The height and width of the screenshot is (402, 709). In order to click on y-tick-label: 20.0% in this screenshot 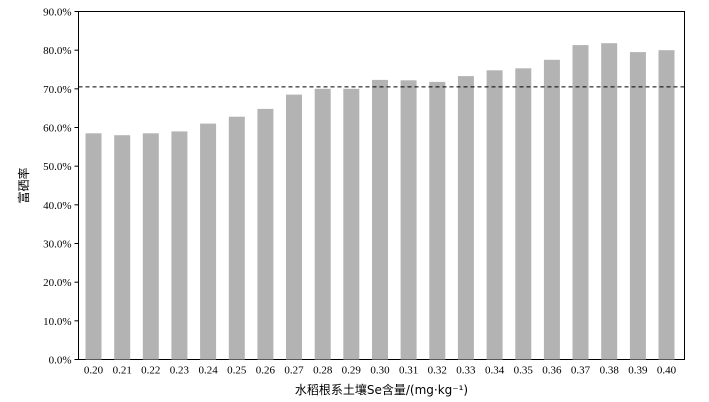, I will do `click(57, 283)`.